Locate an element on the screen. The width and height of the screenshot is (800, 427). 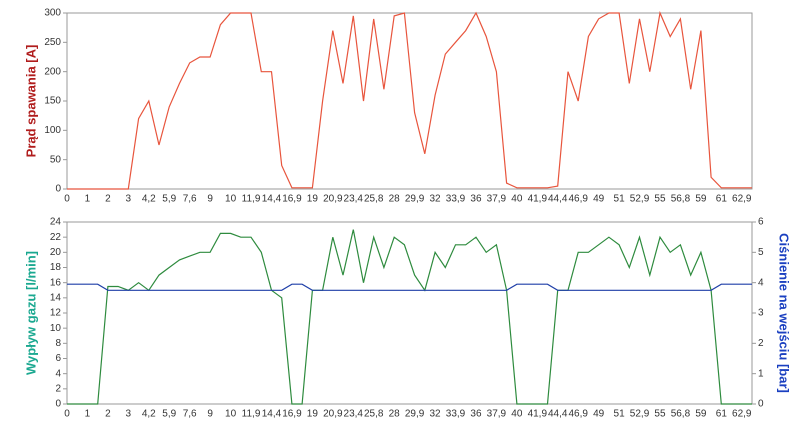
y-tick-label: 14 is located at coordinates (56, 297).